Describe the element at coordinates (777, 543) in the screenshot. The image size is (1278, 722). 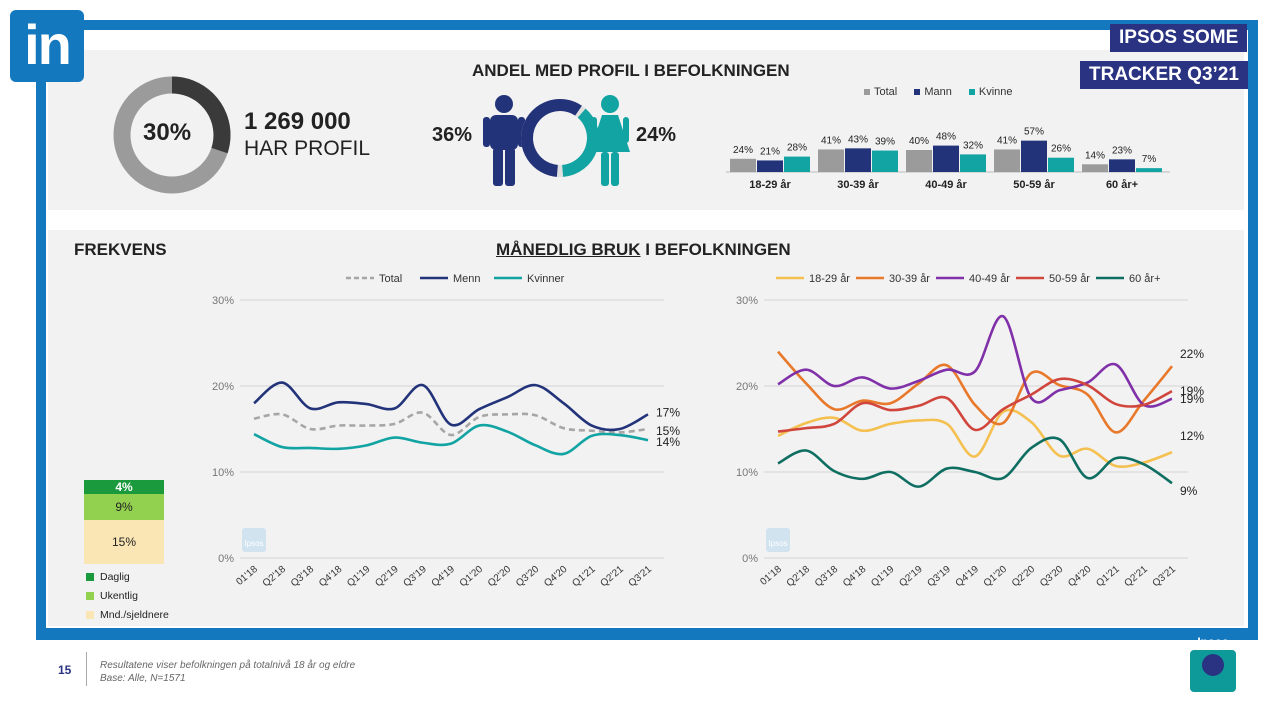
I see `watermark-text: Ipsos` at that location.